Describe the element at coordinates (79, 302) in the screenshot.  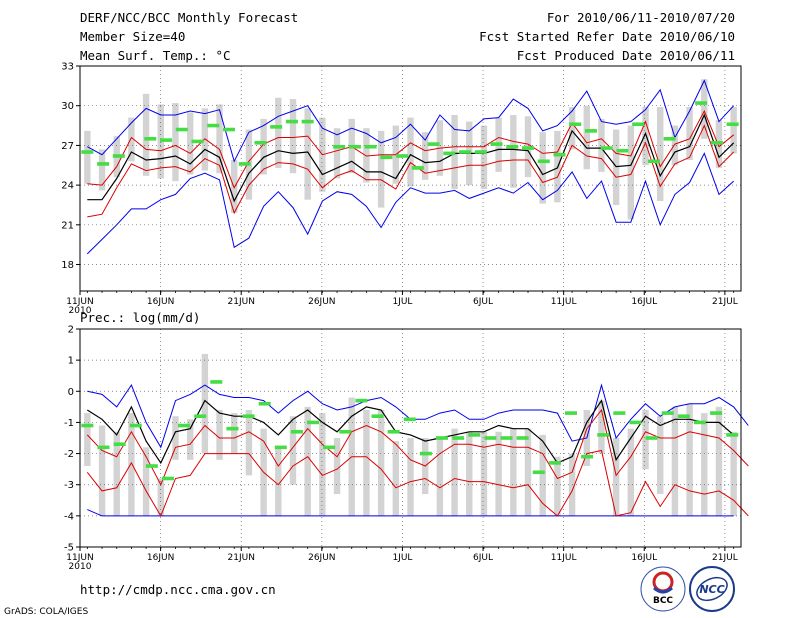
I see `temp-xtick-label: 11JUN` at that location.